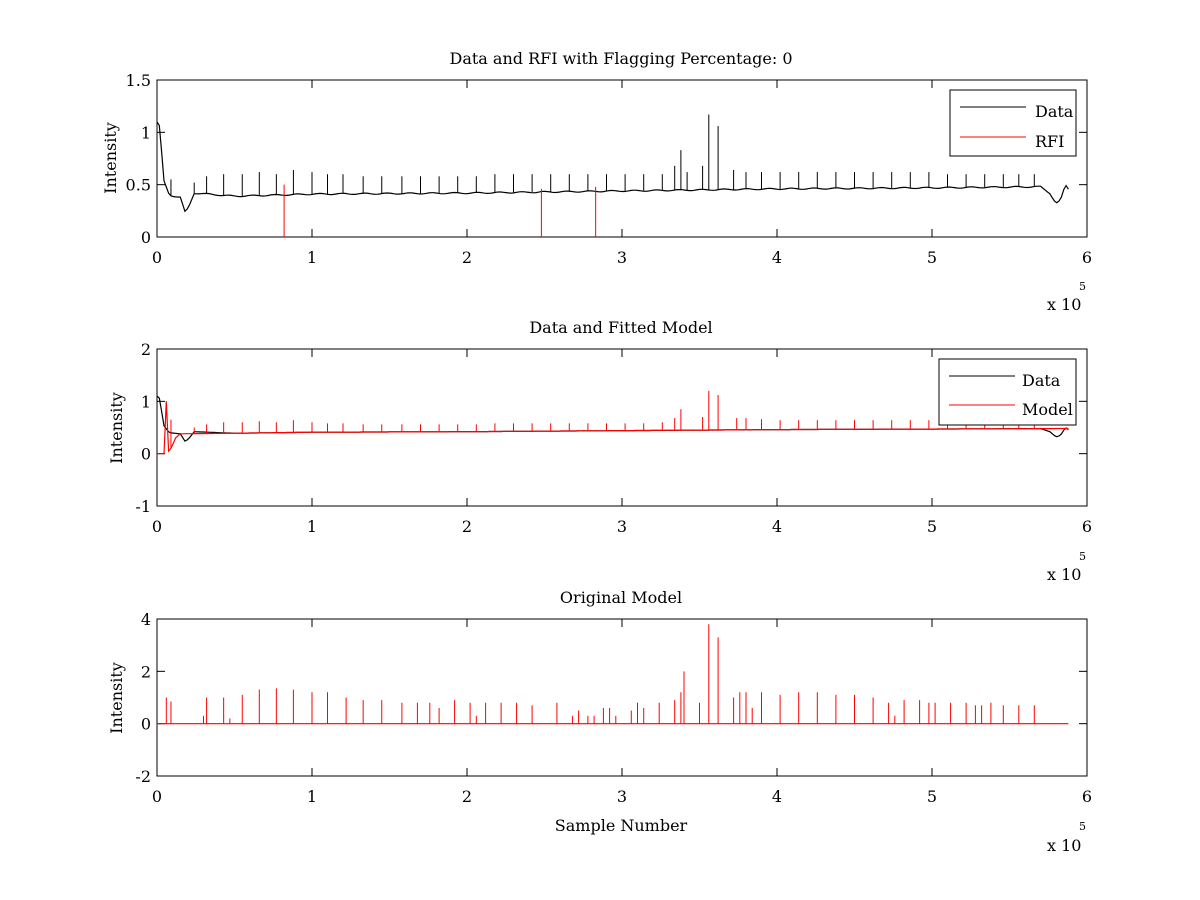 This screenshot has height=900, width=1200. I want to click on y-tick-label: 0.5, so click(138, 185).